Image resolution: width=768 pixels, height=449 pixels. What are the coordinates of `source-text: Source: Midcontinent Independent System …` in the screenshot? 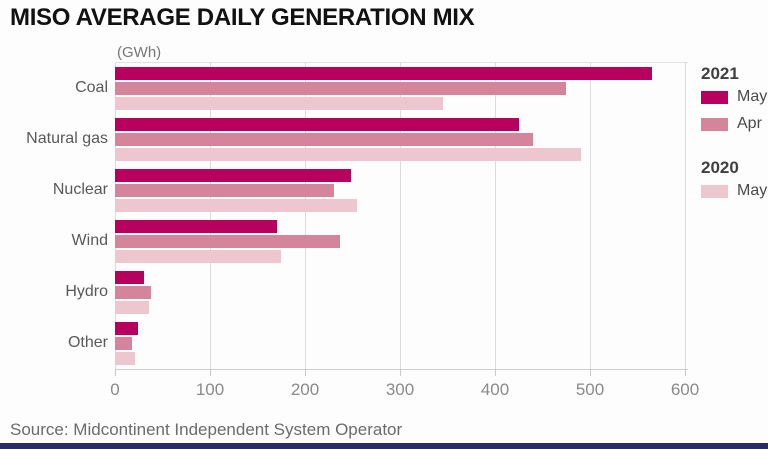 It's located at (206, 429).